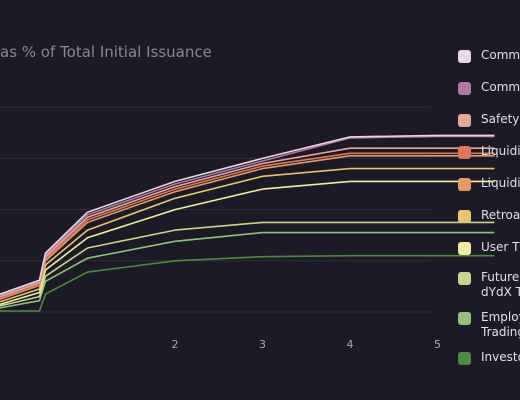 Image resolution: width=520 pixels, height=400 pixels. I want to click on x-tick-label: 3, so click(262, 344).